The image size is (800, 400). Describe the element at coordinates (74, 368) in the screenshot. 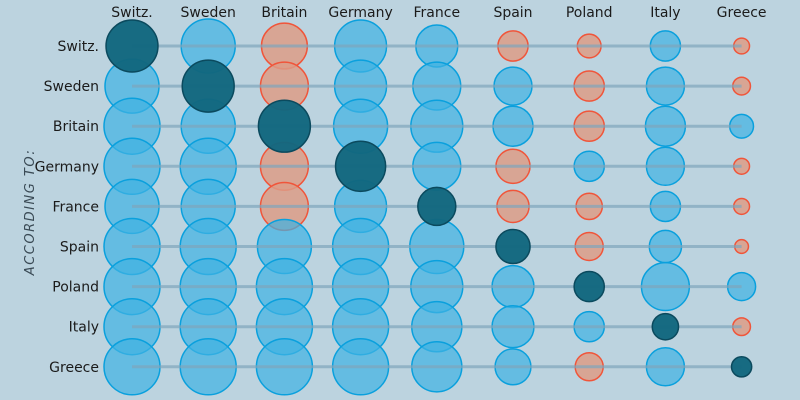

I see `row-label: Greece` at that location.